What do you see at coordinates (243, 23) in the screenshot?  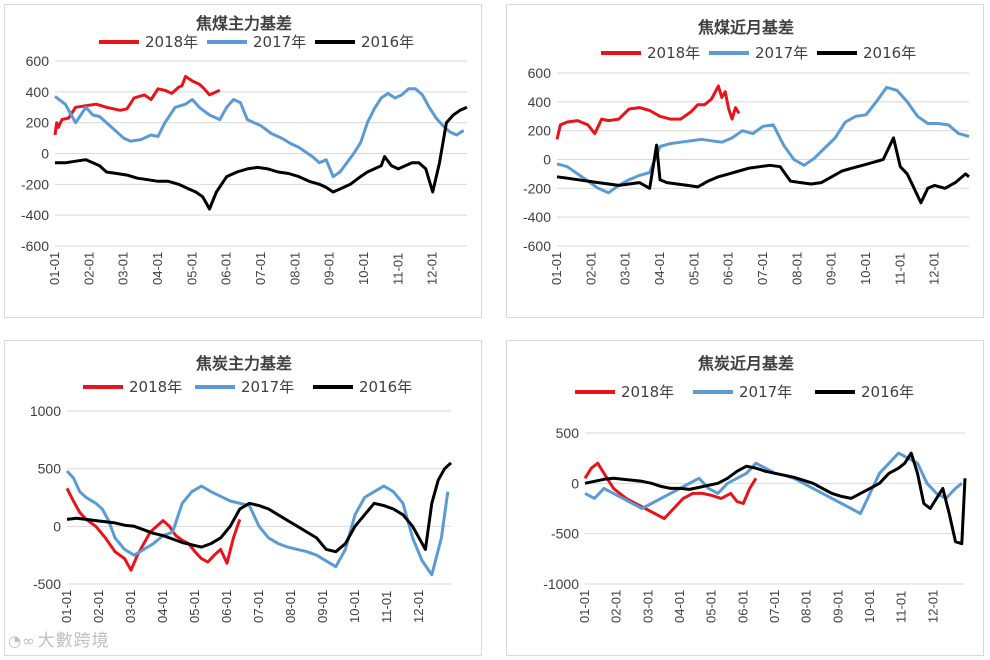 I see `chart-title: 焦煤主力基差` at bounding box center [243, 23].